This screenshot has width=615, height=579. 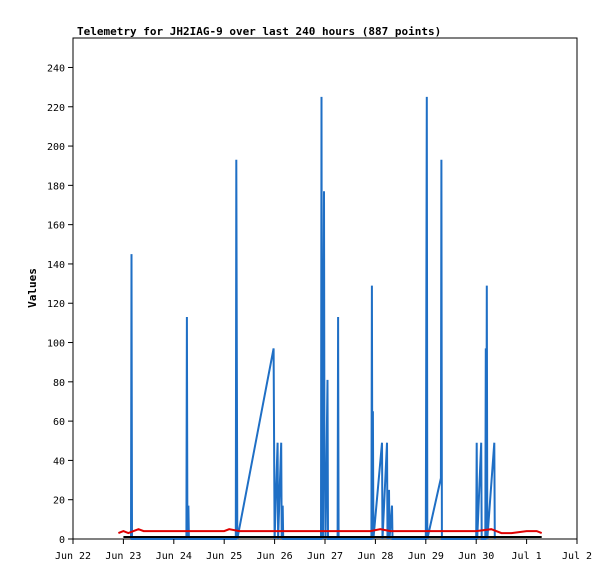 I want to click on x-tick-label: Jun 22, so click(x=73, y=556).